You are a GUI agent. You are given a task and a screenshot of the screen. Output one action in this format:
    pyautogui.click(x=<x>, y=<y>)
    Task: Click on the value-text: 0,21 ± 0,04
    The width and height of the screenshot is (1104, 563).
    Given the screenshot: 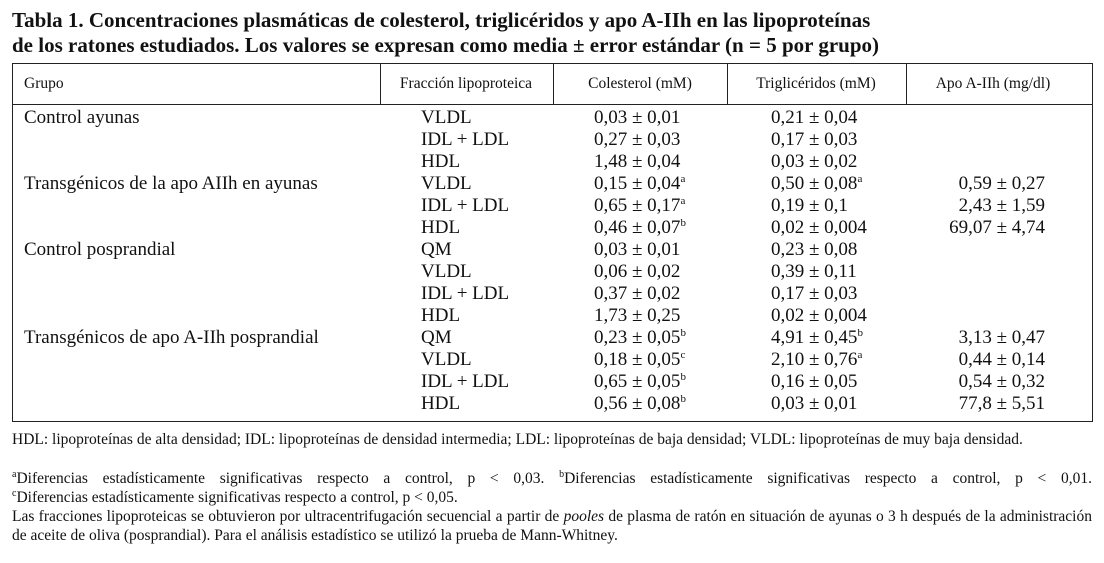 What is the action you would take?
    pyautogui.click(x=814, y=117)
    